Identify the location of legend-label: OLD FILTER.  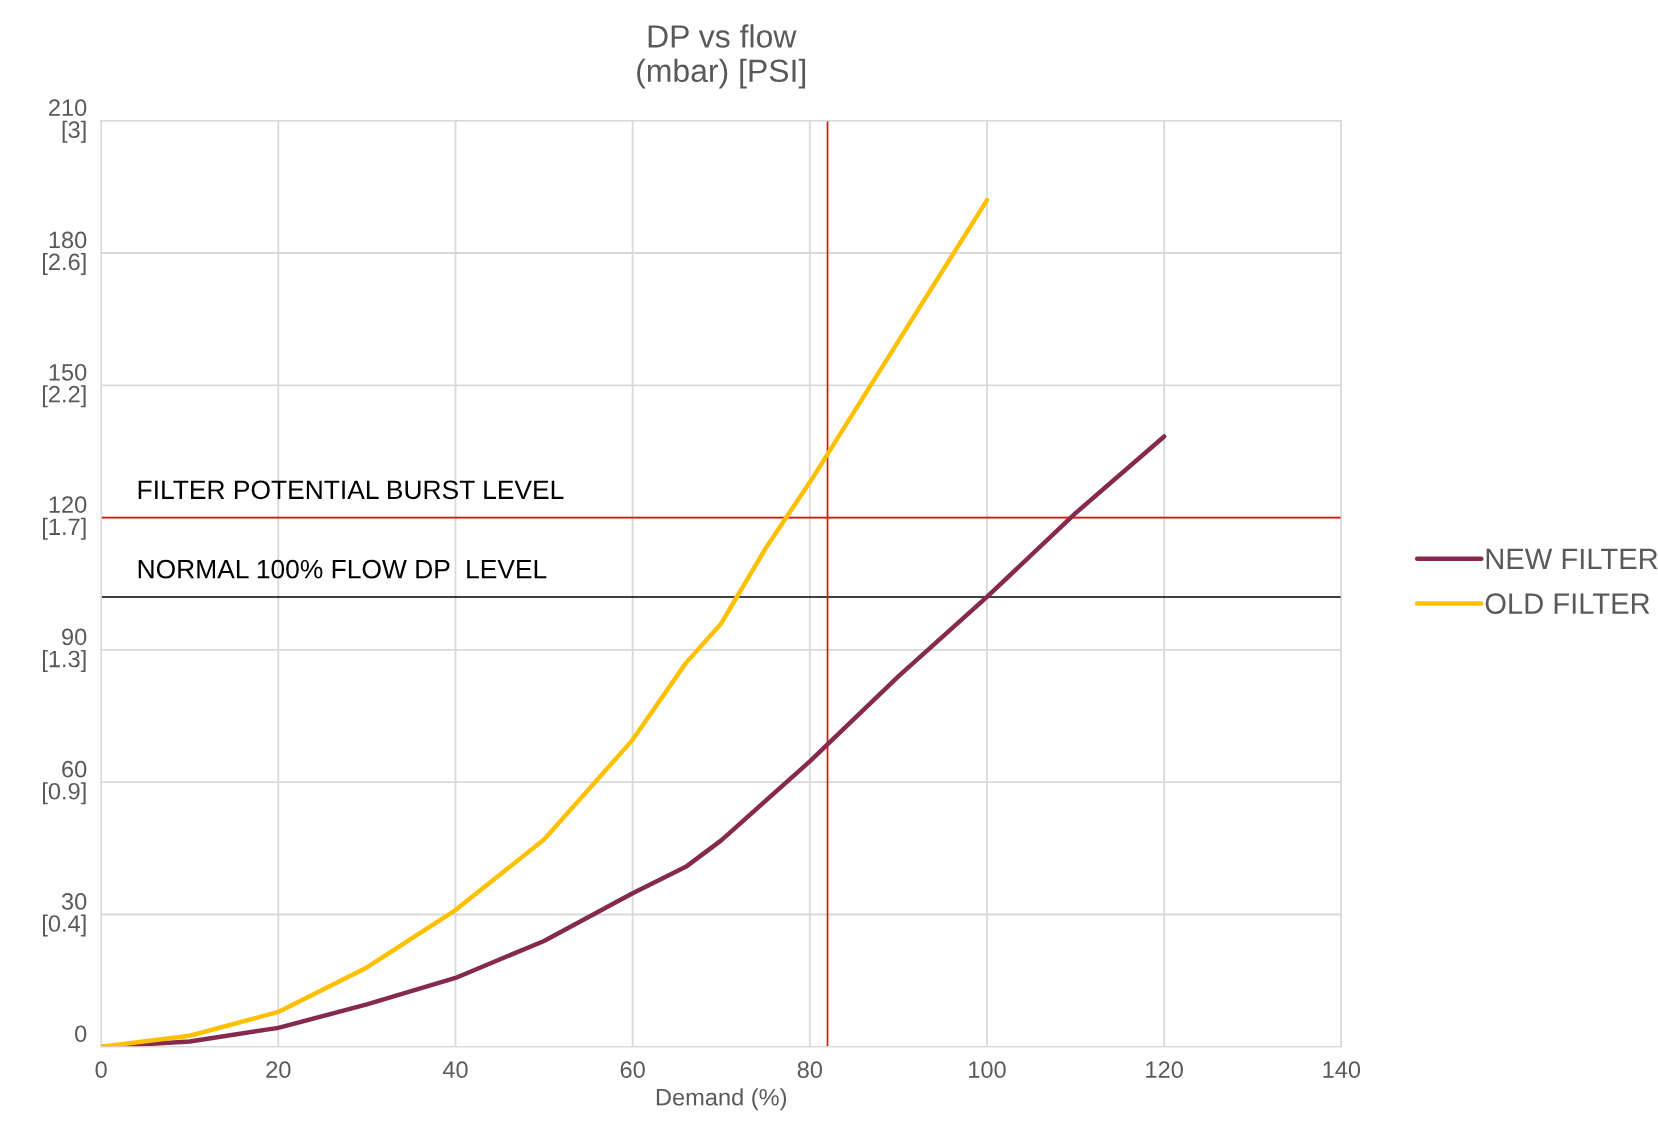
(1567, 603).